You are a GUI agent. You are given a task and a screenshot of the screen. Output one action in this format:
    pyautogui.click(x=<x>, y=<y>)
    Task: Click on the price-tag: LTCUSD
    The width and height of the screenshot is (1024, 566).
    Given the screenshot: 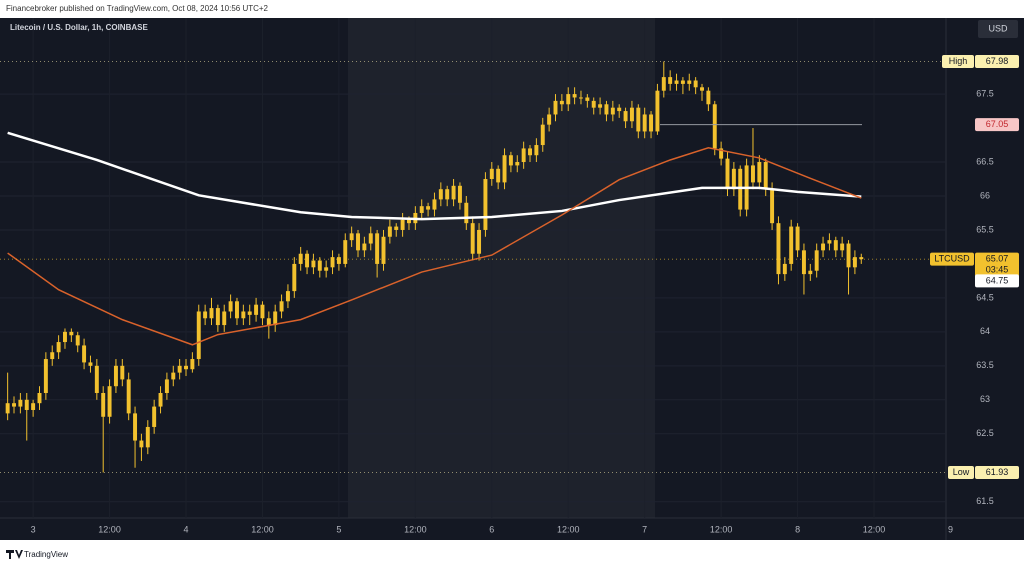 What is the action you would take?
    pyautogui.click(x=952, y=259)
    